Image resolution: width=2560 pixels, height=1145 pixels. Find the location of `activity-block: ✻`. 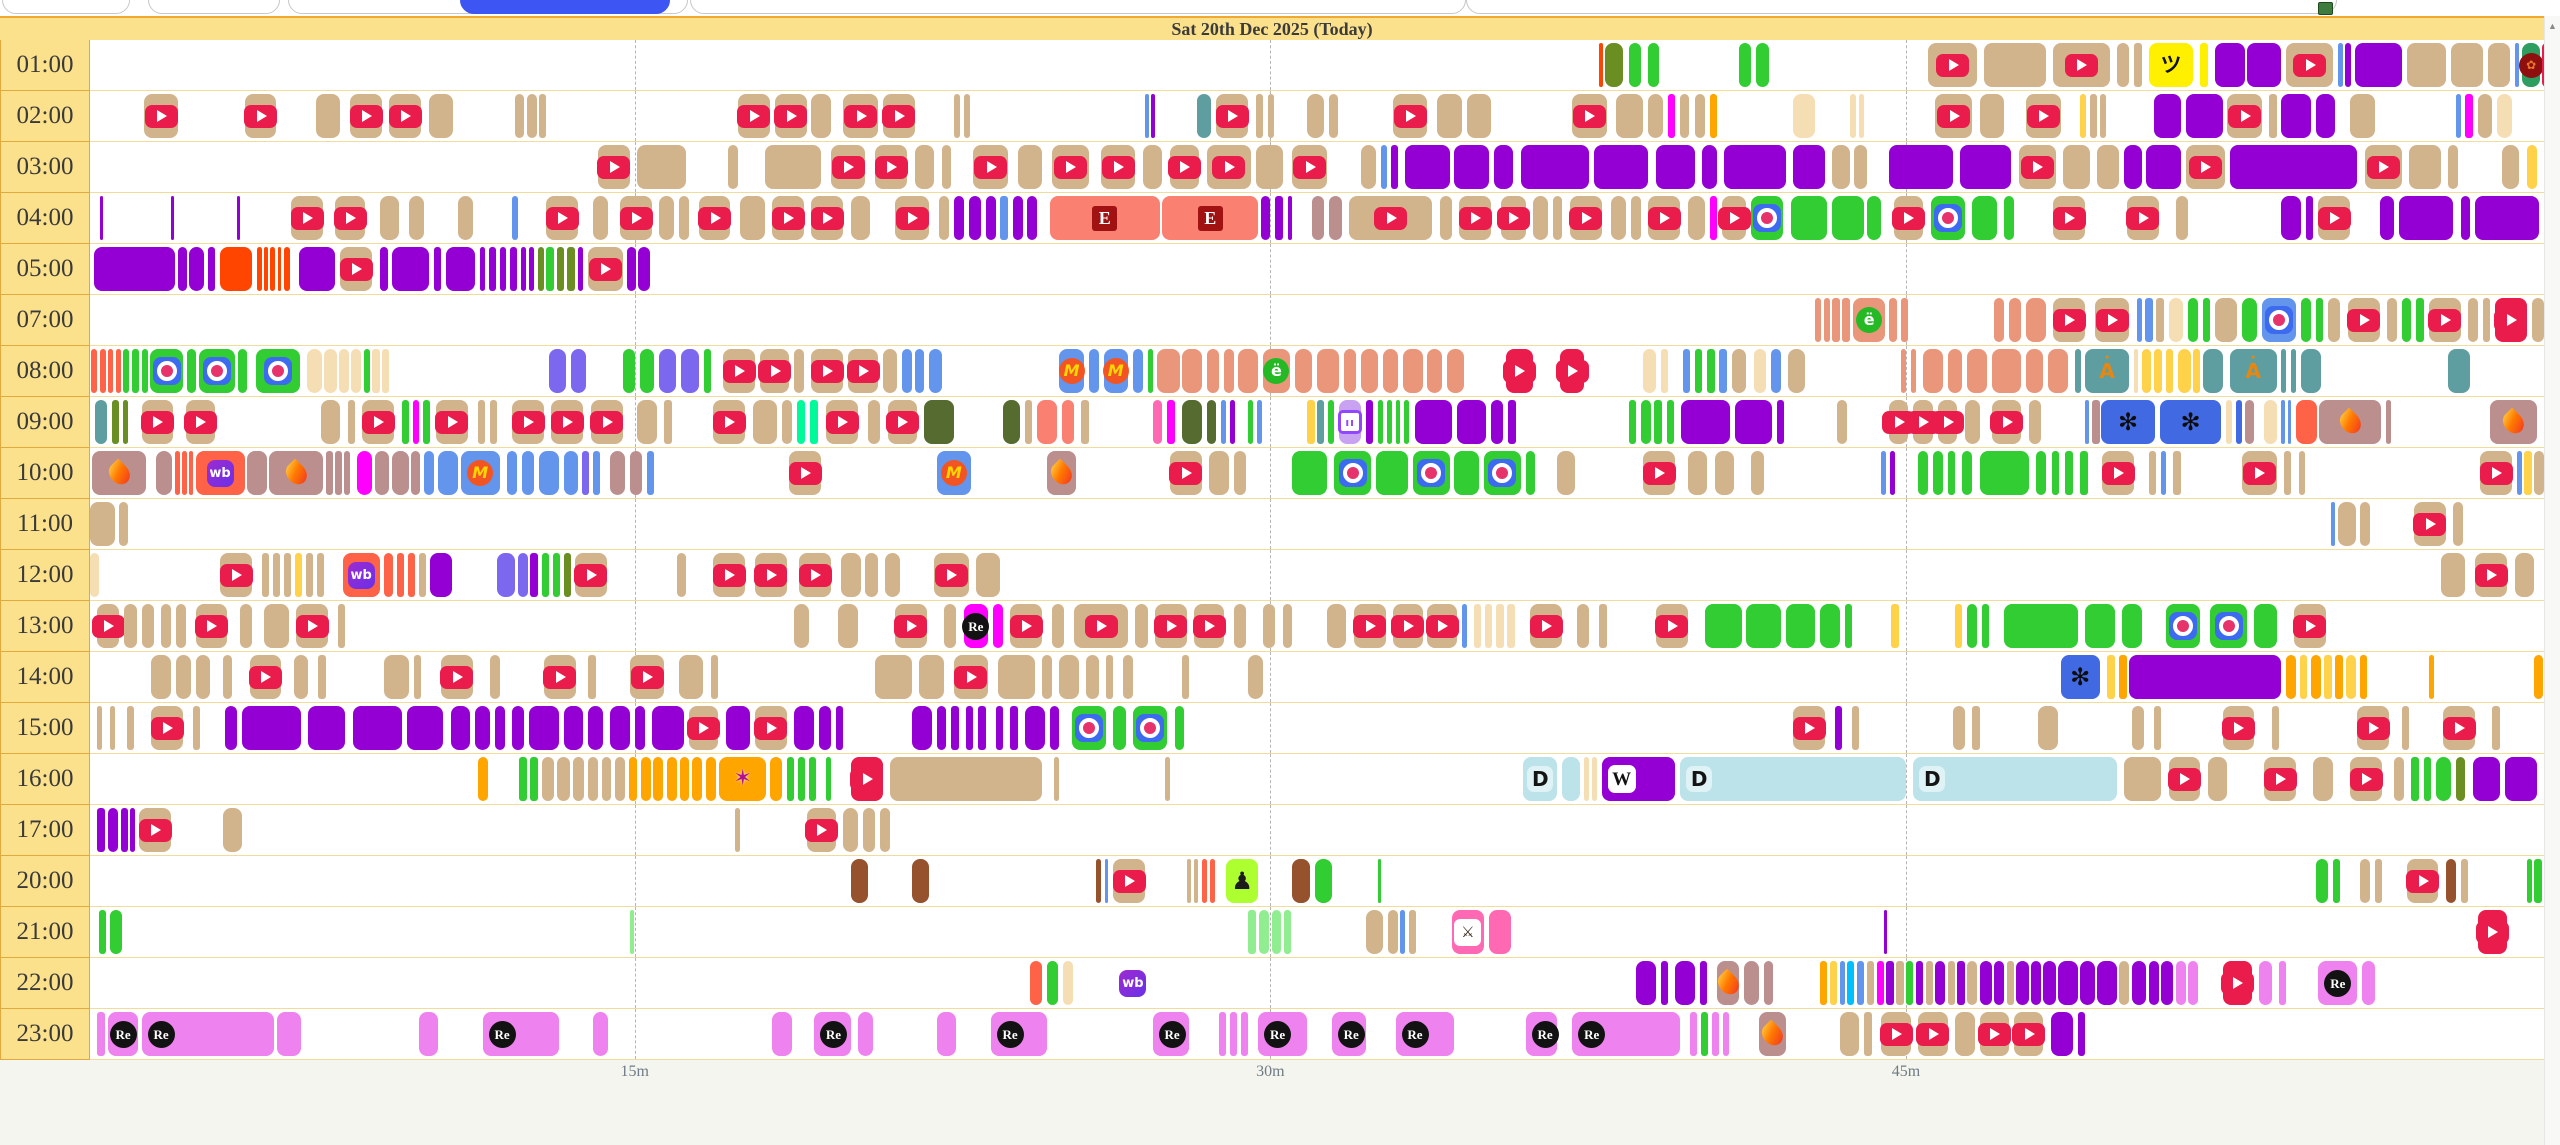

activity-block: ✻ is located at coordinates (2190, 422).